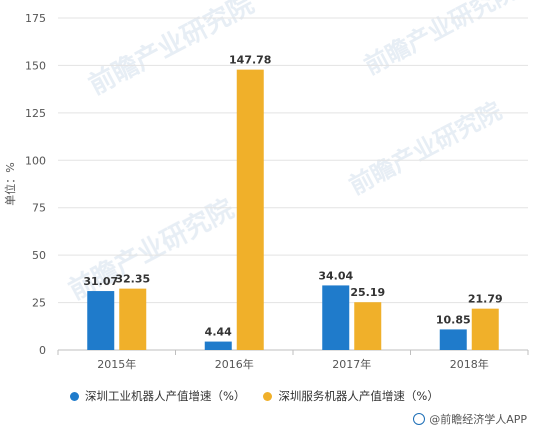 The width and height of the screenshot is (535, 433). I want to click on x-tick-label: 2018年, so click(469, 364).